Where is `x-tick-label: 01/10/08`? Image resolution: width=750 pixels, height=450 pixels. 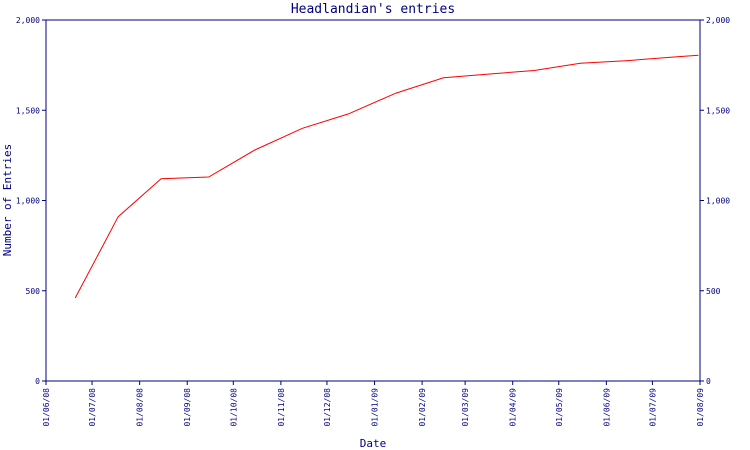
x-tick-label: 01/10/08 is located at coordinates (233, 407).